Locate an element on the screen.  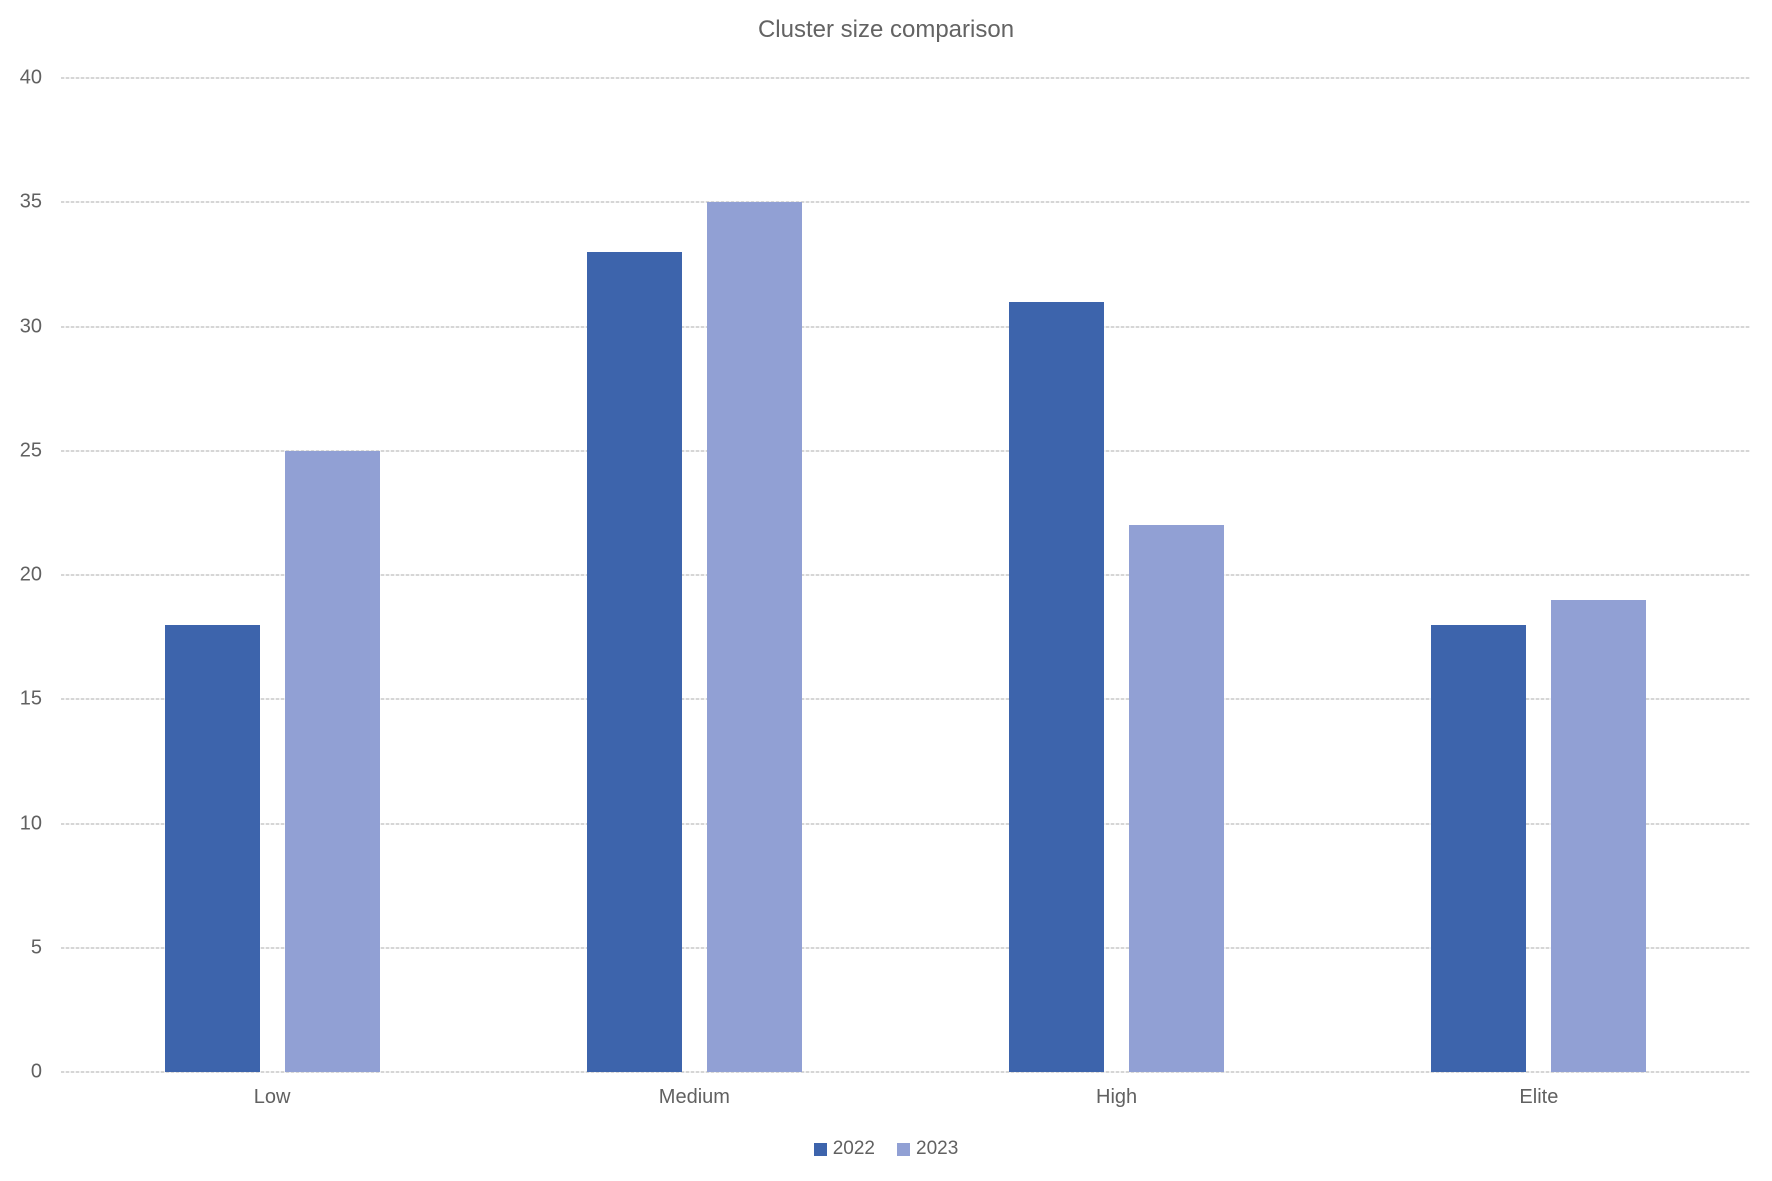
legend-label-2023: 2023 is located at coordinates (937, 1148).